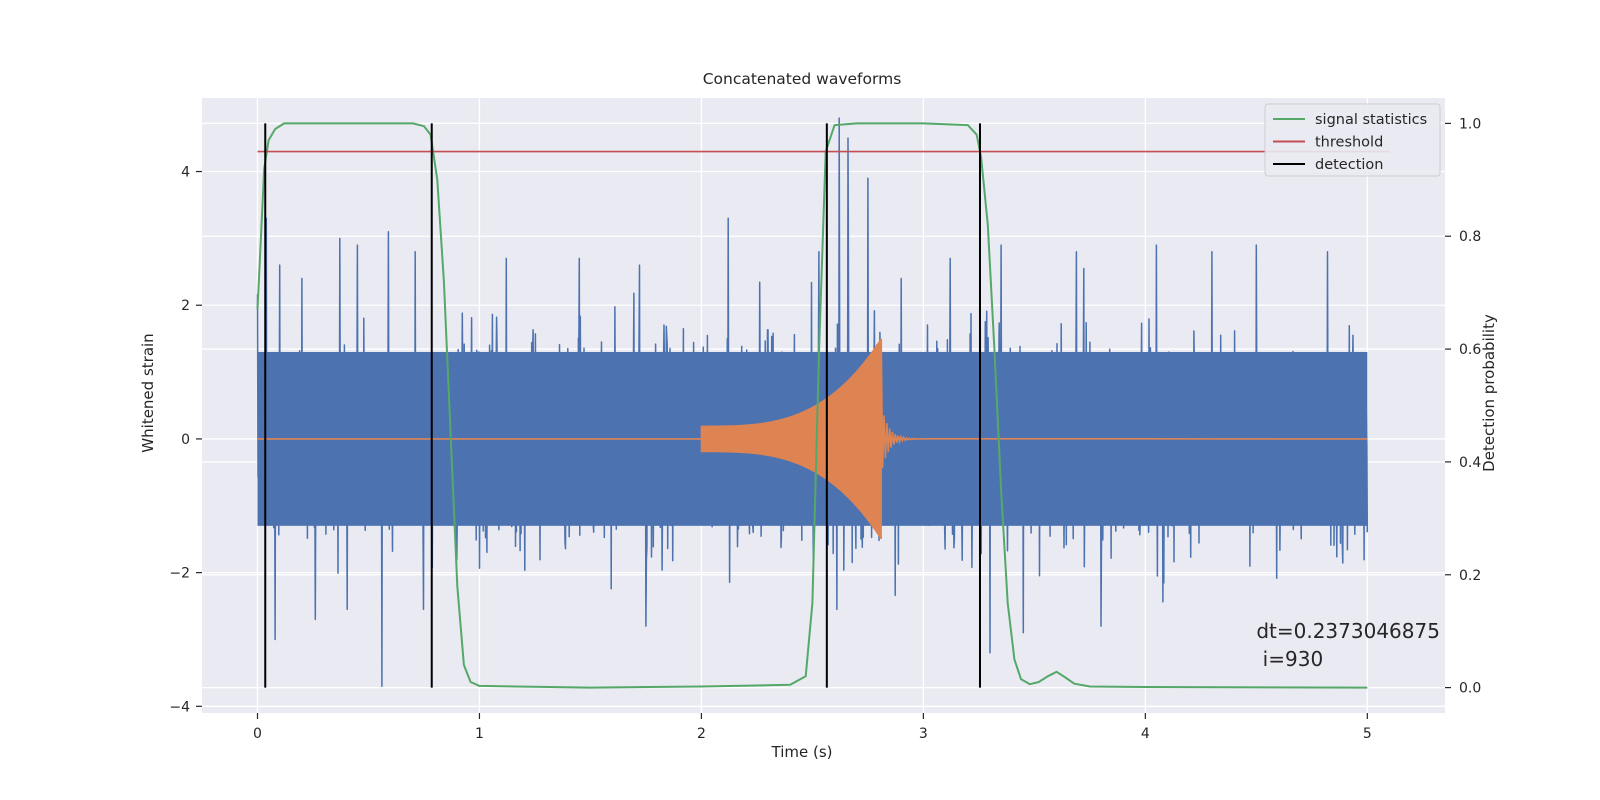 The image size is (1600, 800). Describe the element at coordinates (1289, 659) in the screenshot. I see `annotation-line2: i=930` at that location.